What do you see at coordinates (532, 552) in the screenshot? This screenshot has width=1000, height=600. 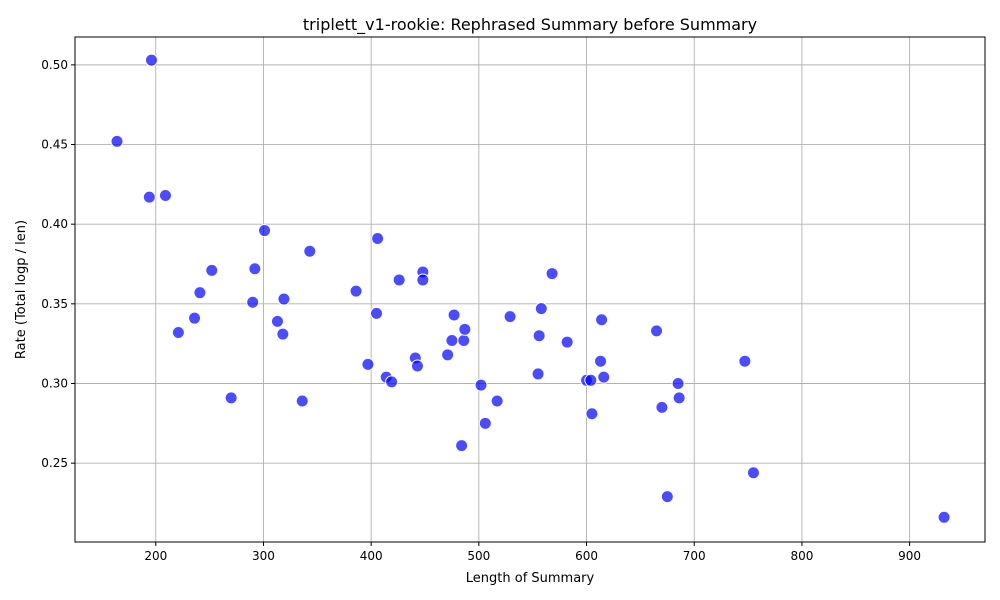 I see `x-axis-ticks: 200 300 400 500 600 700 800 900` at bounding box center [532, 552].